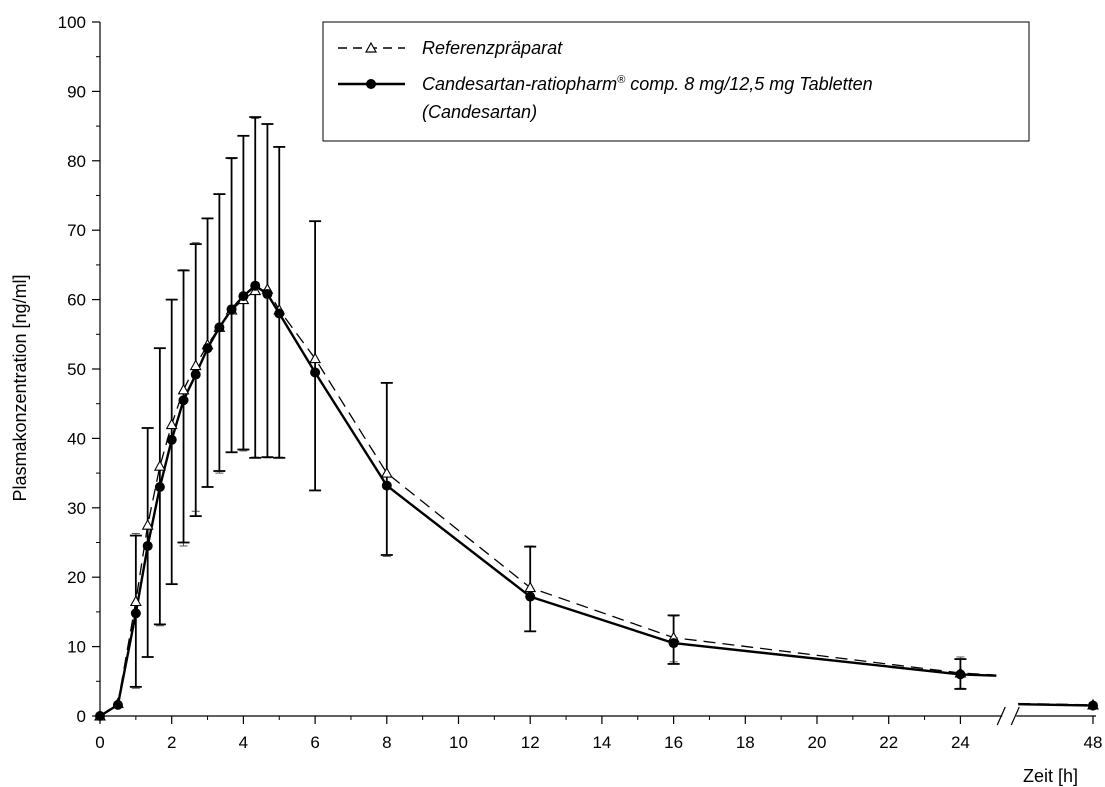 Image resolution: width=1105 pixels, height=787 pixels. What do you see at coordinates (745, 742) in the screenshot?
I see `x-tick-label: 18` at bounding box center [745, 742].